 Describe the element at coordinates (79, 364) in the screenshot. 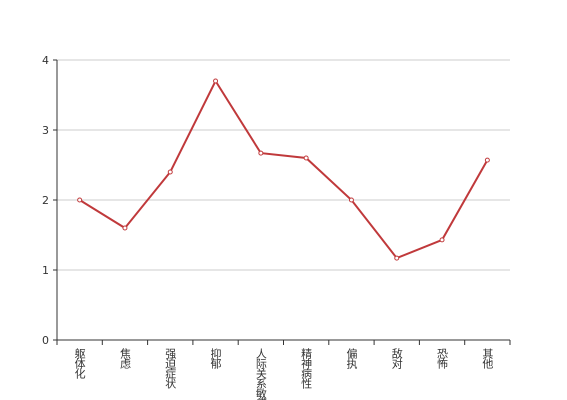

I see `x-tick-label: 躯体化` at that location.